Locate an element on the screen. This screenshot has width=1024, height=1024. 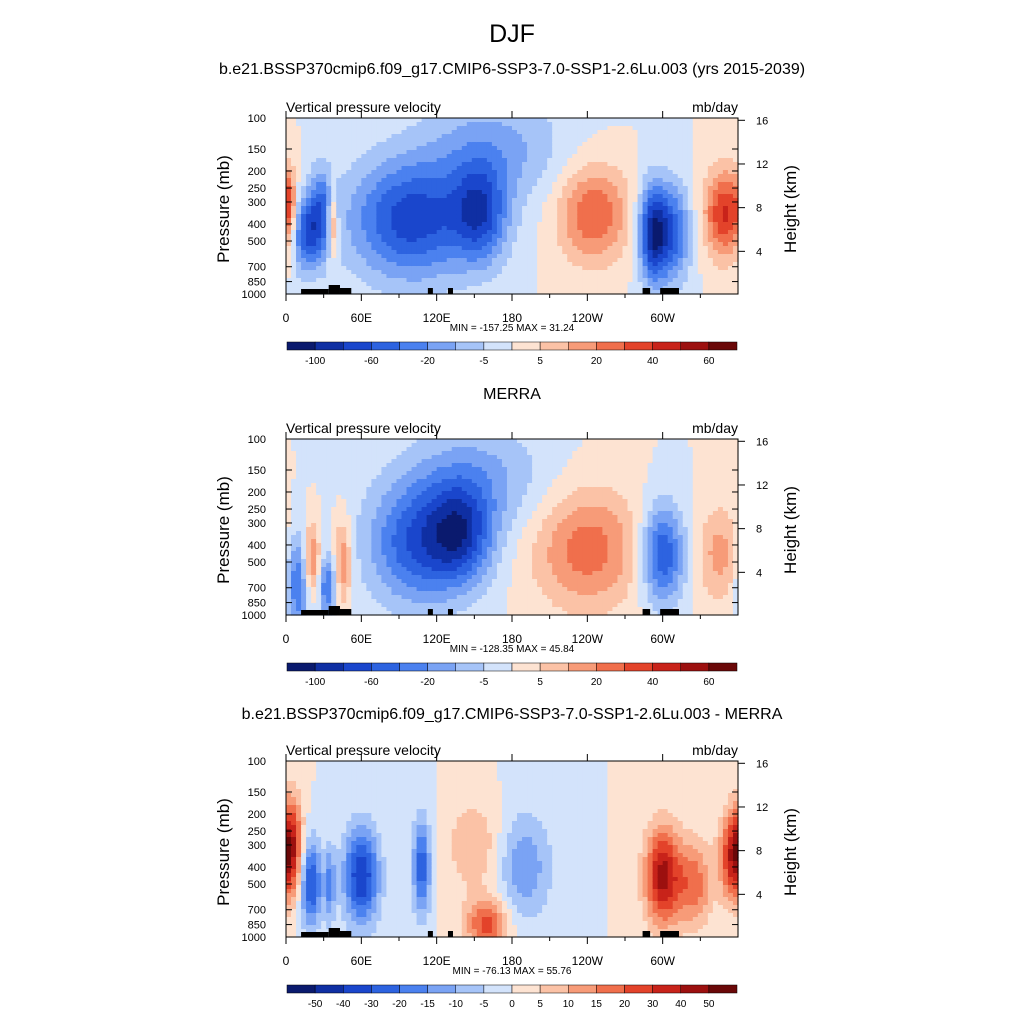
topography-bar is located at coordinates (646, 291).